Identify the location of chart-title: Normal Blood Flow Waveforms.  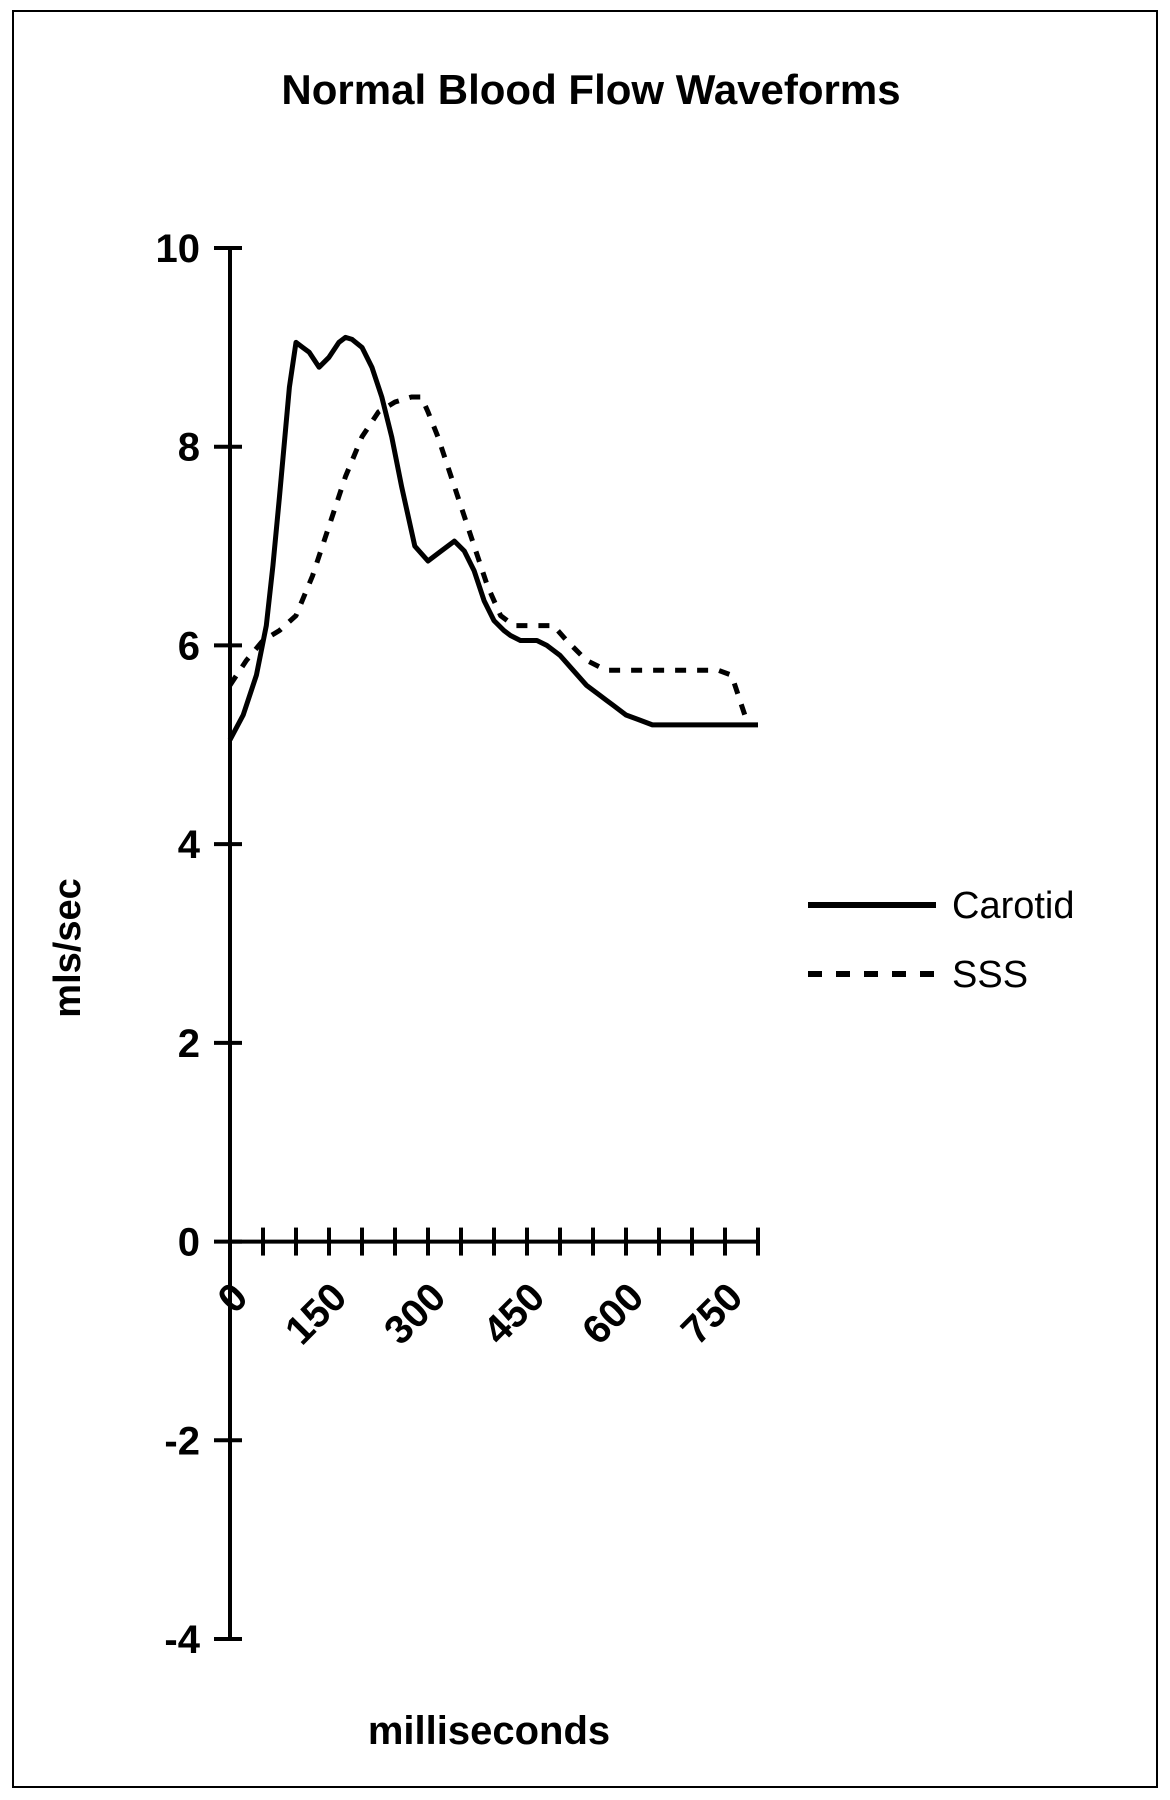
(590, 89).